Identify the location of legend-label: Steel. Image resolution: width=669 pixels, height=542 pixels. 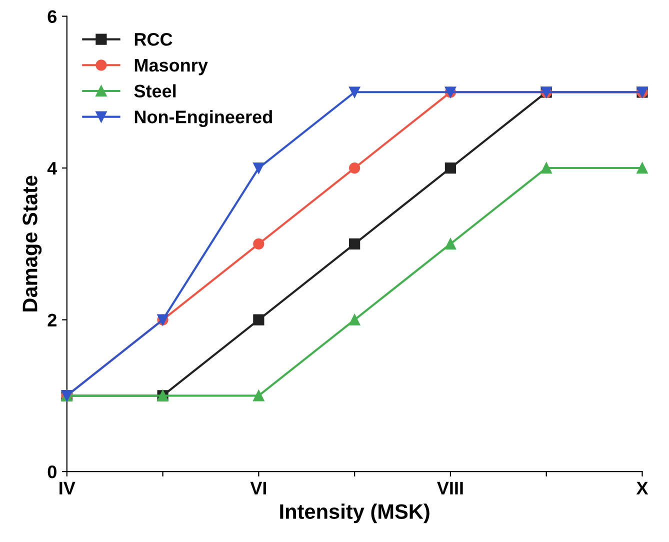
(155, 91).